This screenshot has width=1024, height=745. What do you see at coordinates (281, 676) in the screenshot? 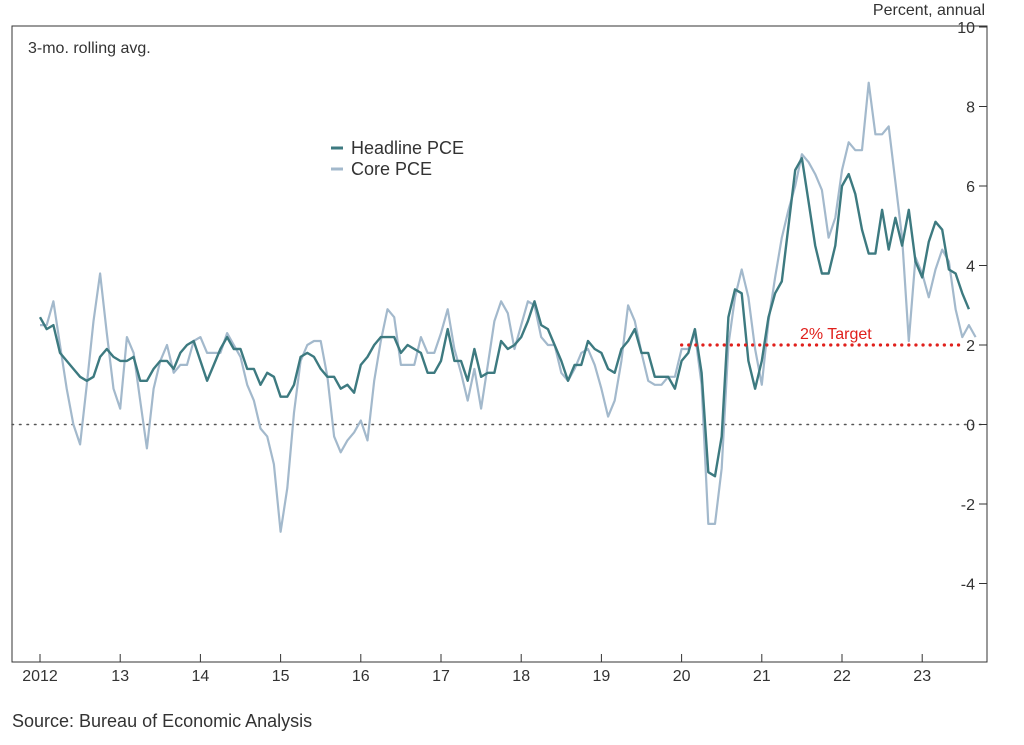
I see `x-tick-label: 15` at bounding box center [281, 676].